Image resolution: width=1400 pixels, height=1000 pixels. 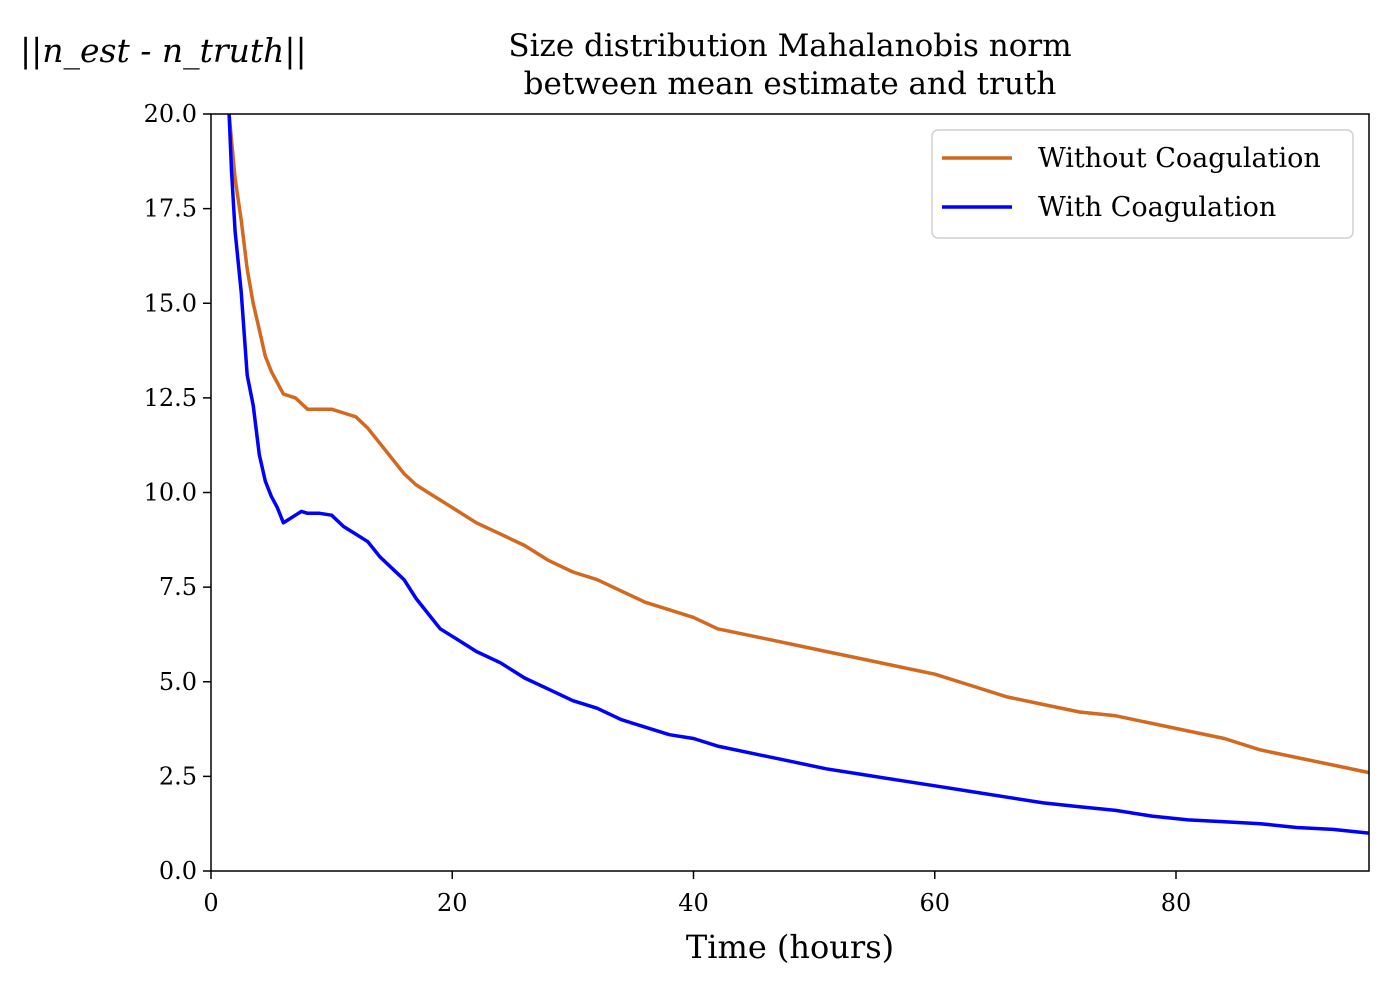 What do you see at coordinates (934, 903) in the screenshot?
I see `x-tick-label: 60` at bounding box center [934, 903].